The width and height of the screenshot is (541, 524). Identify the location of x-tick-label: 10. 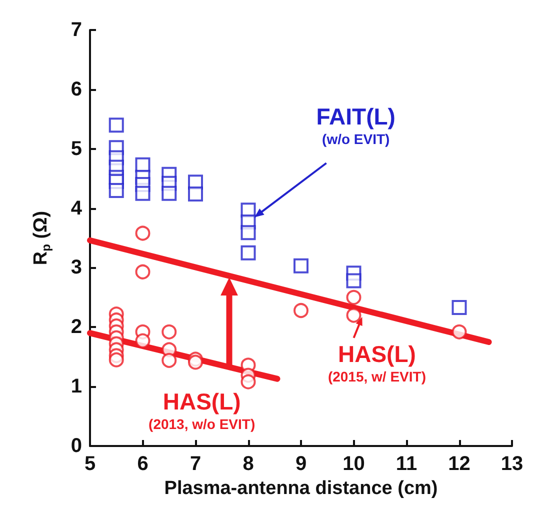
(353, 464).